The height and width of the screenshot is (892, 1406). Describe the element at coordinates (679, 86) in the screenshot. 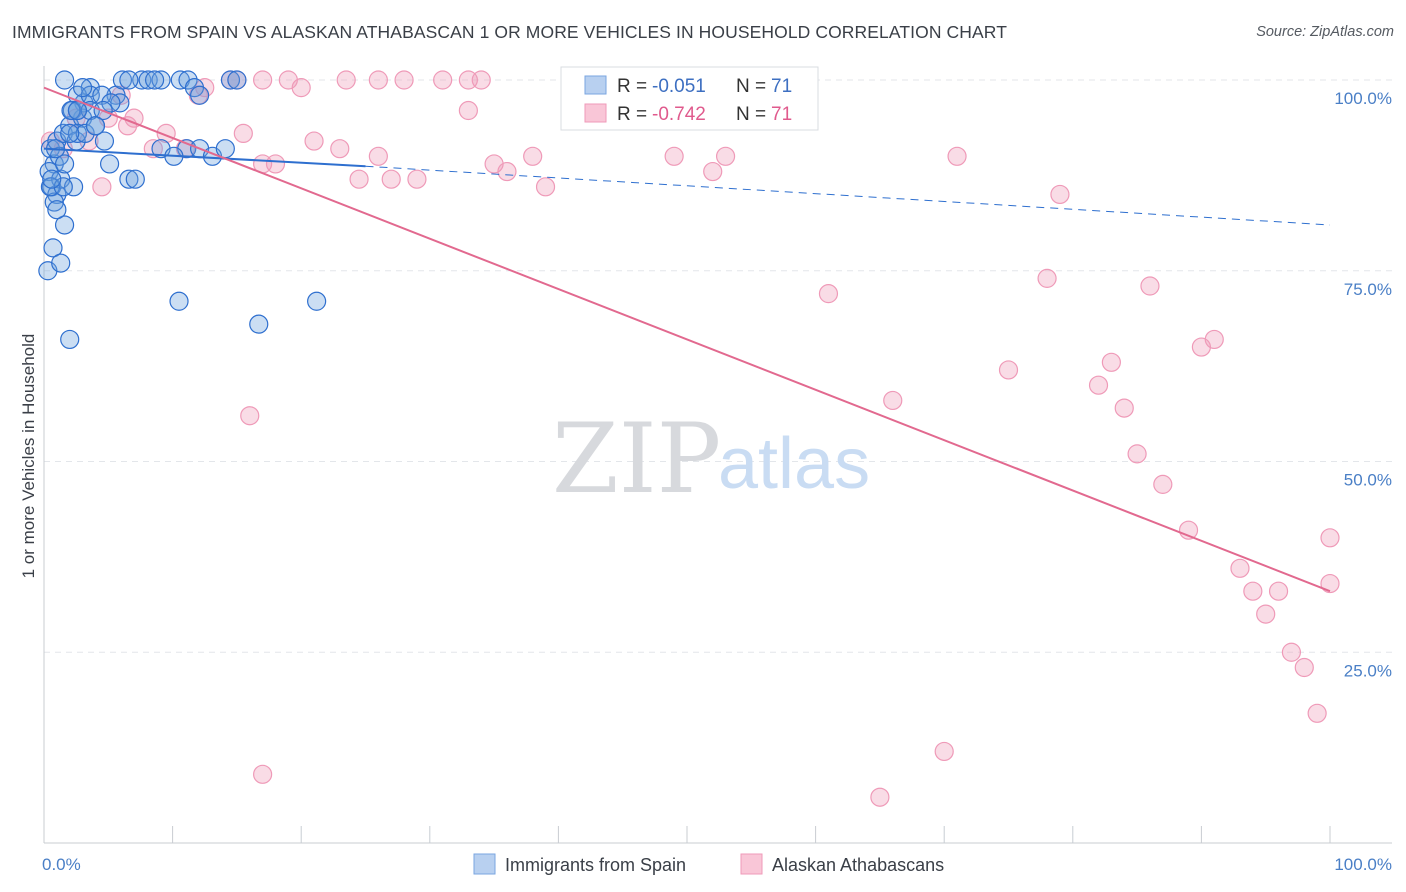

I see `stats-blue-r-value: -0.051` at that location.